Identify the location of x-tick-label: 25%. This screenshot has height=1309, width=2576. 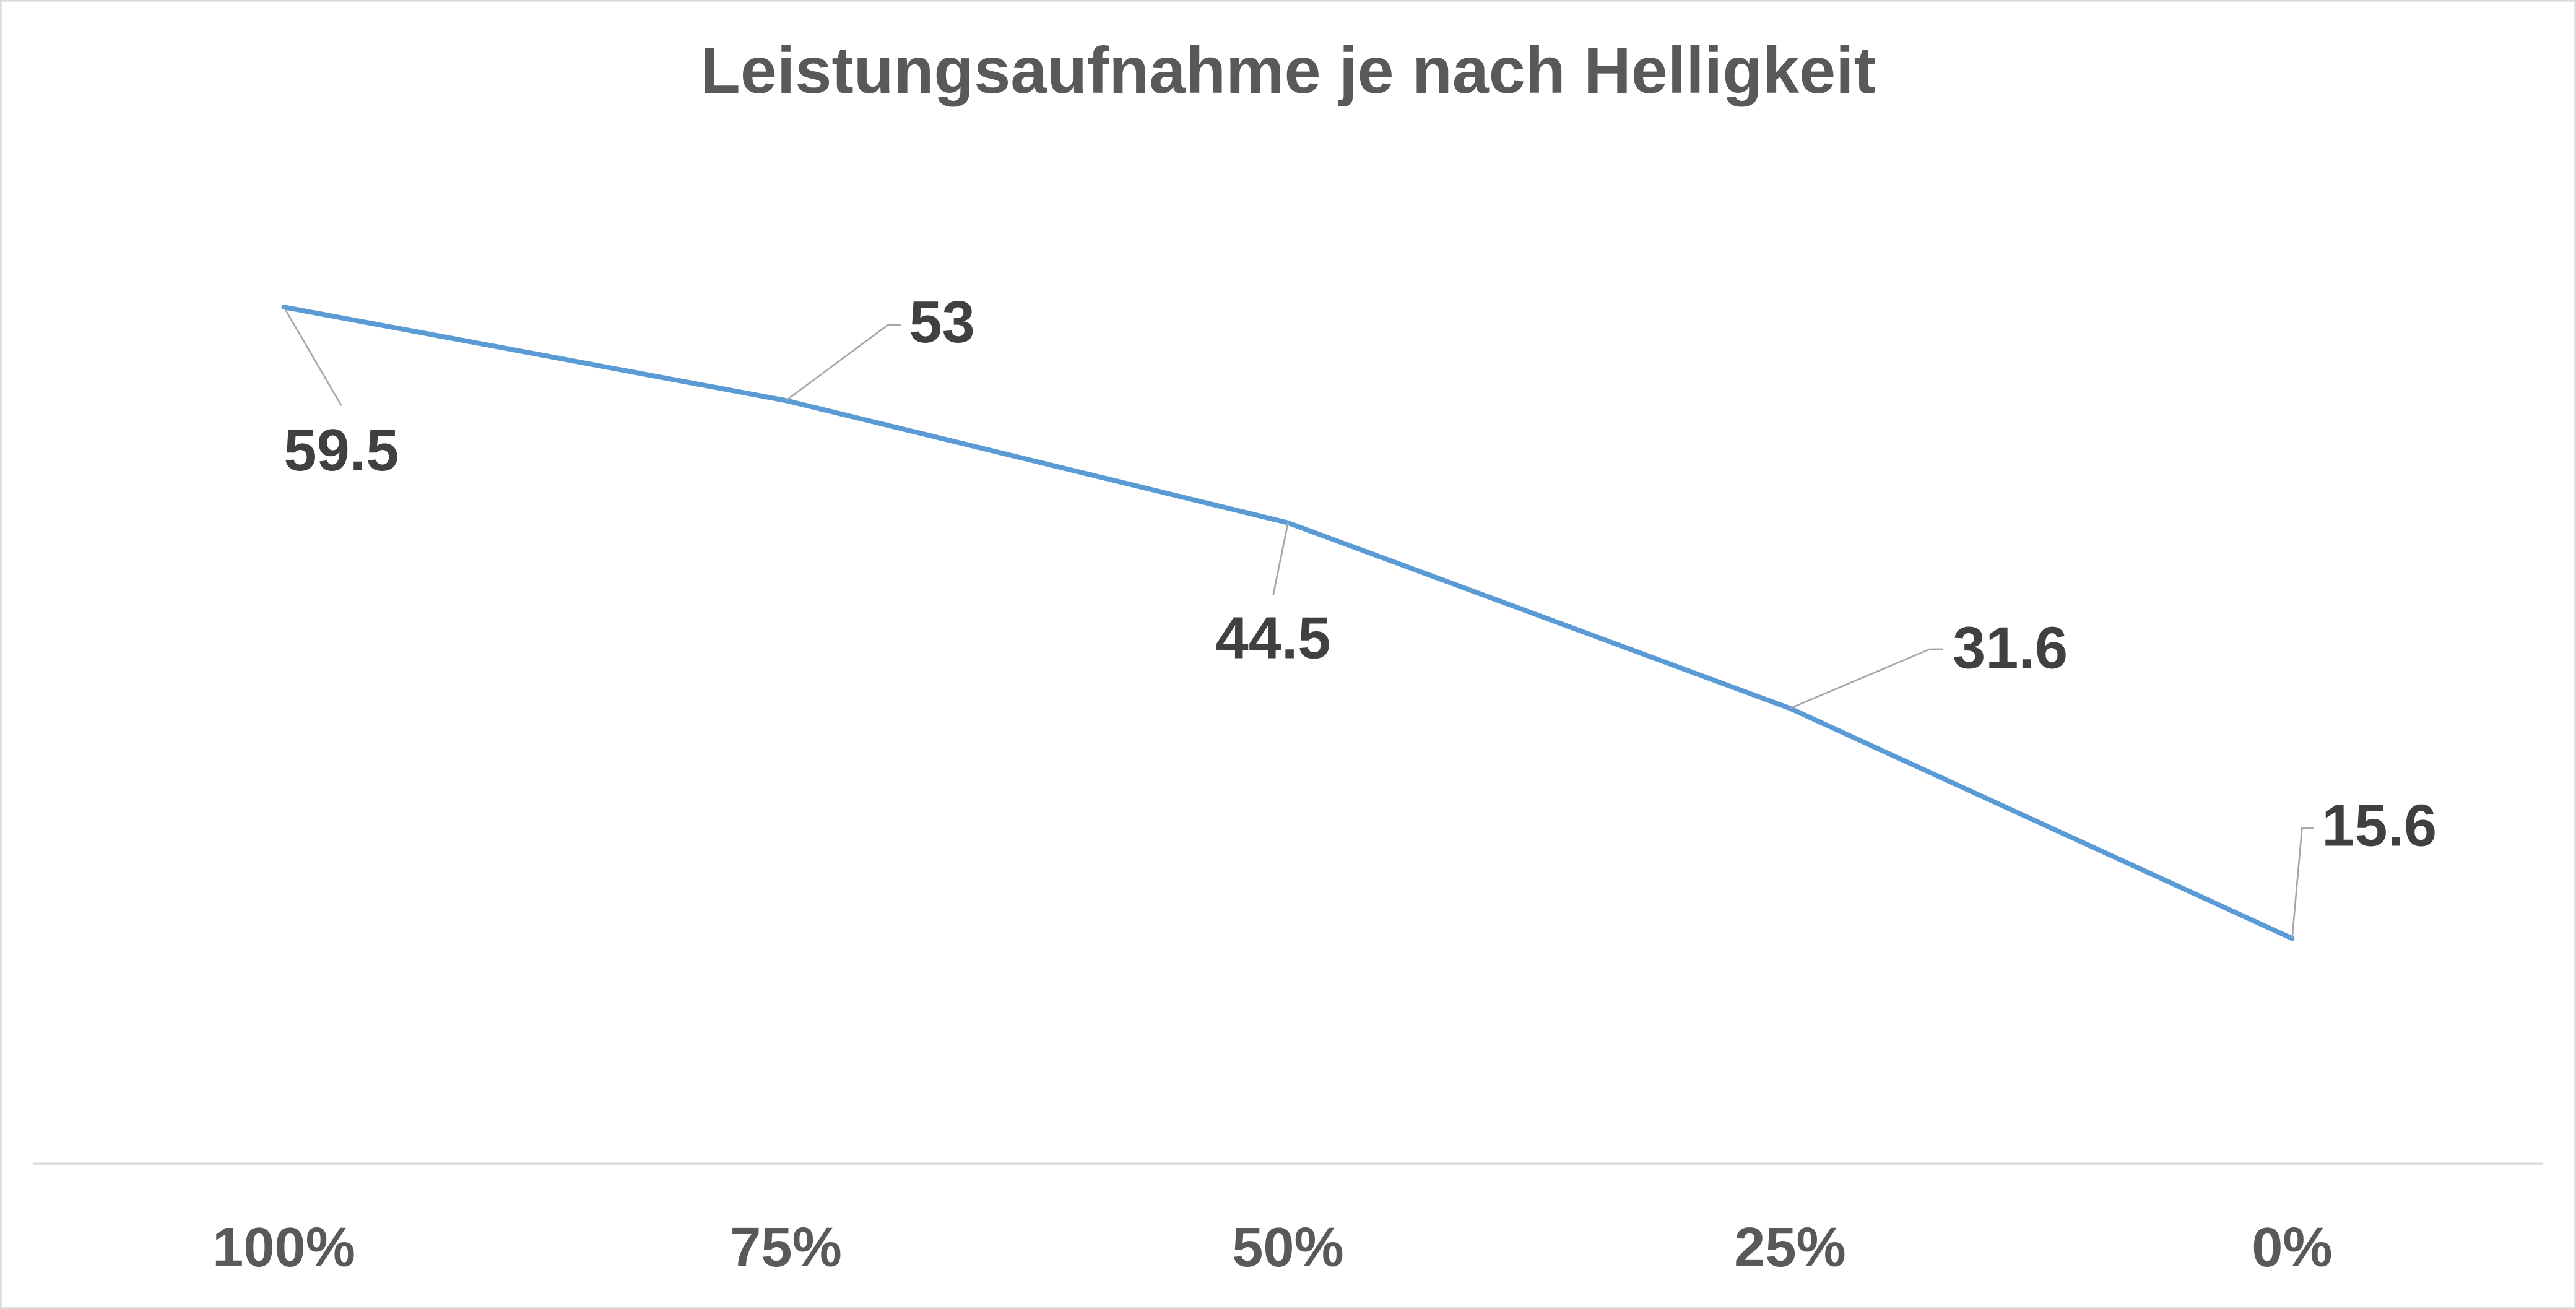
(1790, 1247).